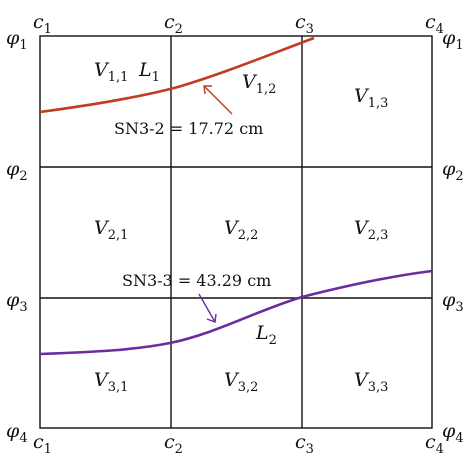 This screenshot has height=467, width=474. What do you see at coordinates (434, 24) in the screenshot?
I see `col-label-c4-top: c4` at bounding box center [434, 24].